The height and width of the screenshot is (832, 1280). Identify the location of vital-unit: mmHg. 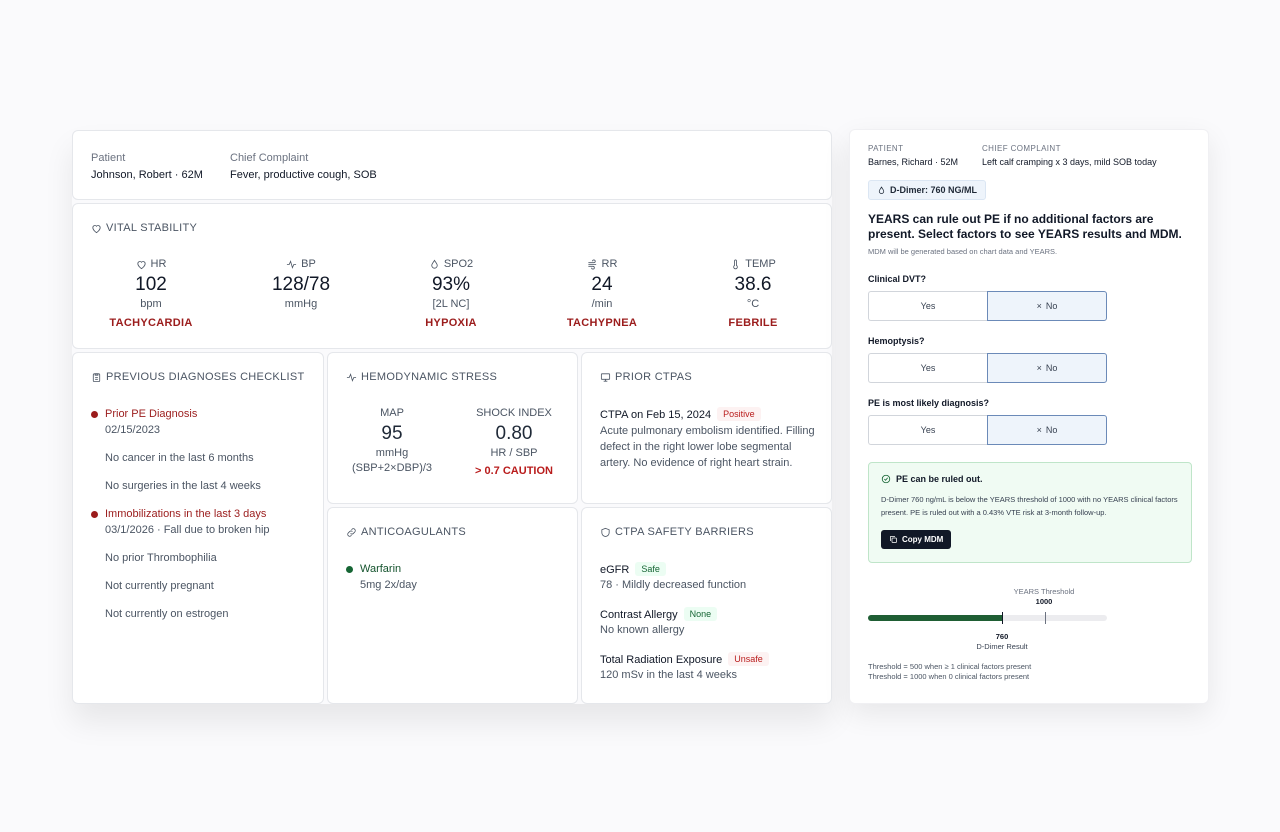
(301, 304).